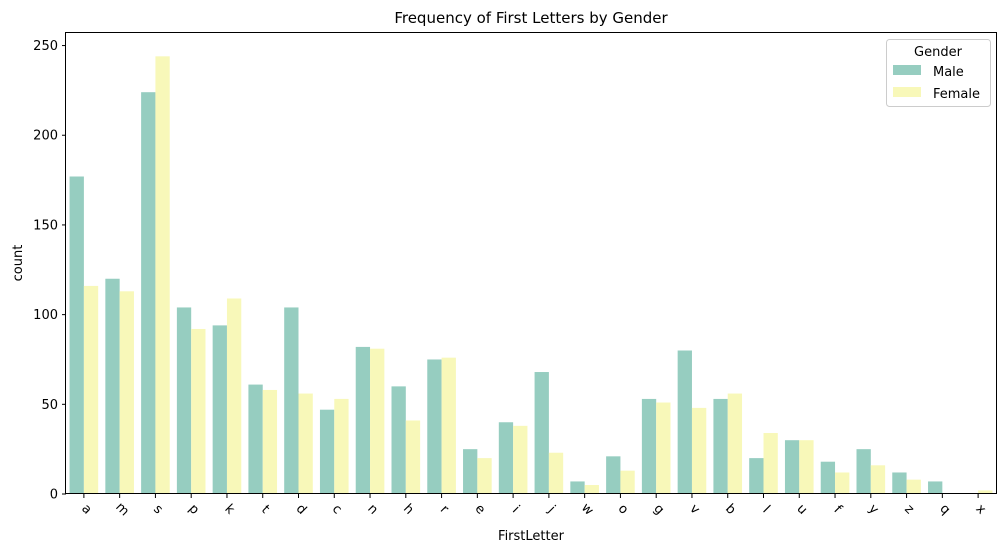  What do you see at coordinates (234, 396) in the screenshot?
I see `bar-female-k` at bounding box center [234, 396].